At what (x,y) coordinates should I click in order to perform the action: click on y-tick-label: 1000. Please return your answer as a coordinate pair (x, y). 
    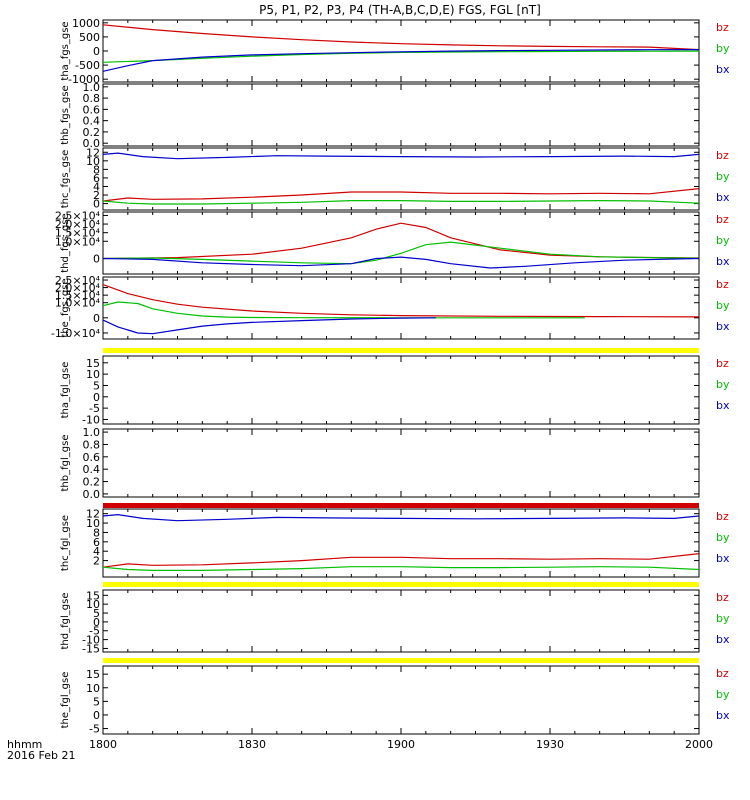
    Looking at the image, I should click on (86, 23).